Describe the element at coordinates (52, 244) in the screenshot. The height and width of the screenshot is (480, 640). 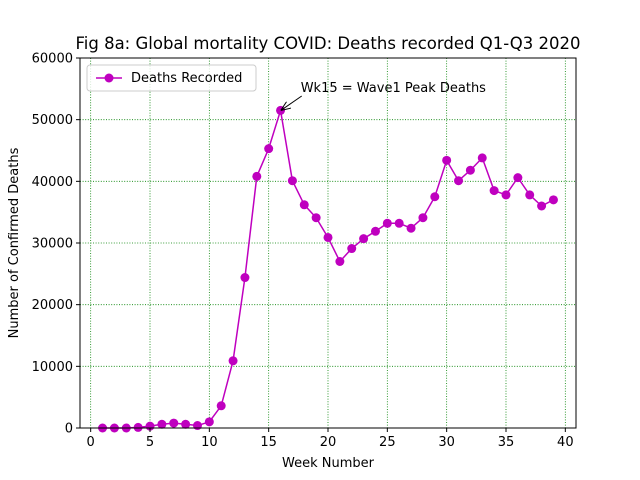
I see `y-tick-label: 30000` at that location.